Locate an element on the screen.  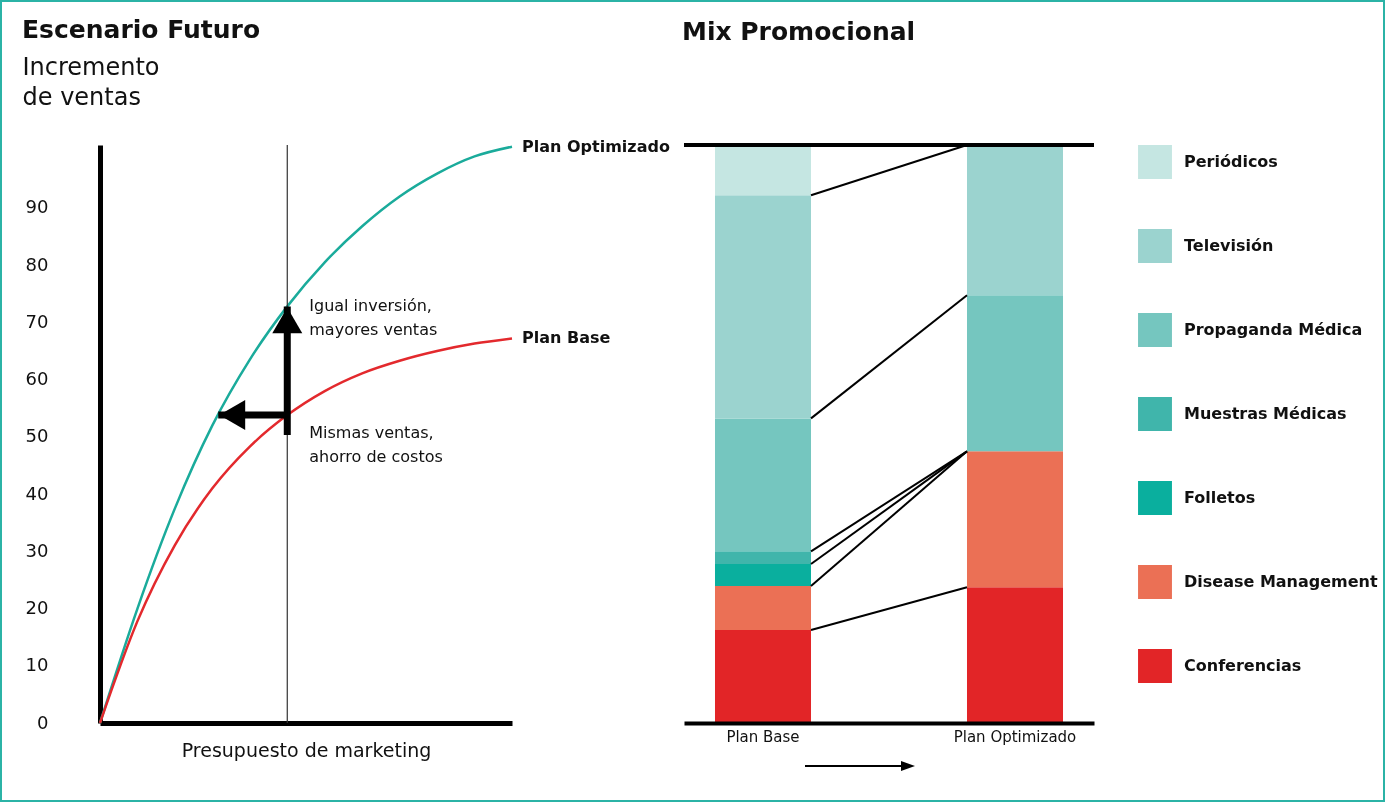
series-label: Plan Base is located at coordinates (566, 338).